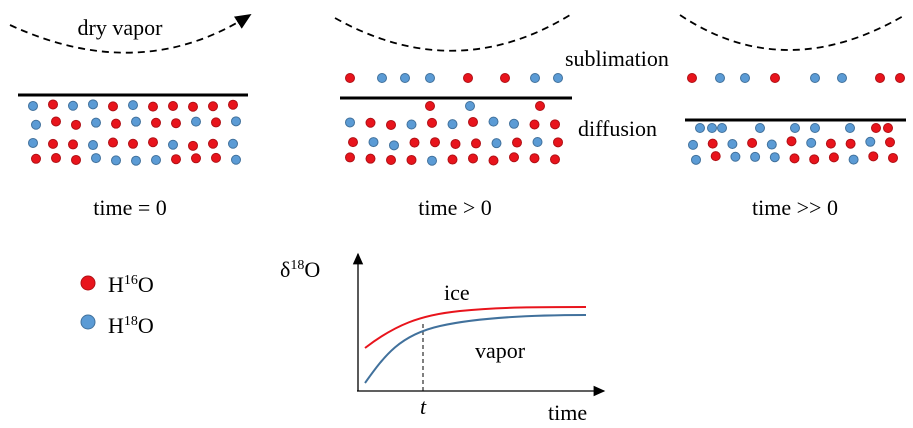 The image size is (913, 428). Describe the element at coordinates (455, 207) in the screenshot. I see `caption: time > 0` at that location.